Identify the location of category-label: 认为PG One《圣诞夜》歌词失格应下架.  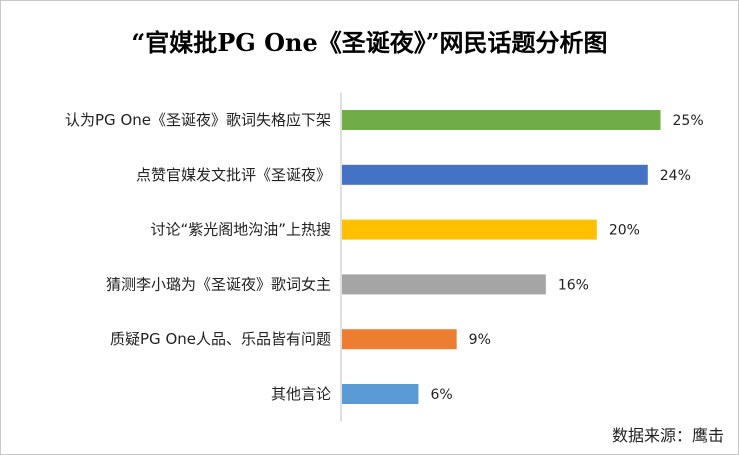
(198, 120).